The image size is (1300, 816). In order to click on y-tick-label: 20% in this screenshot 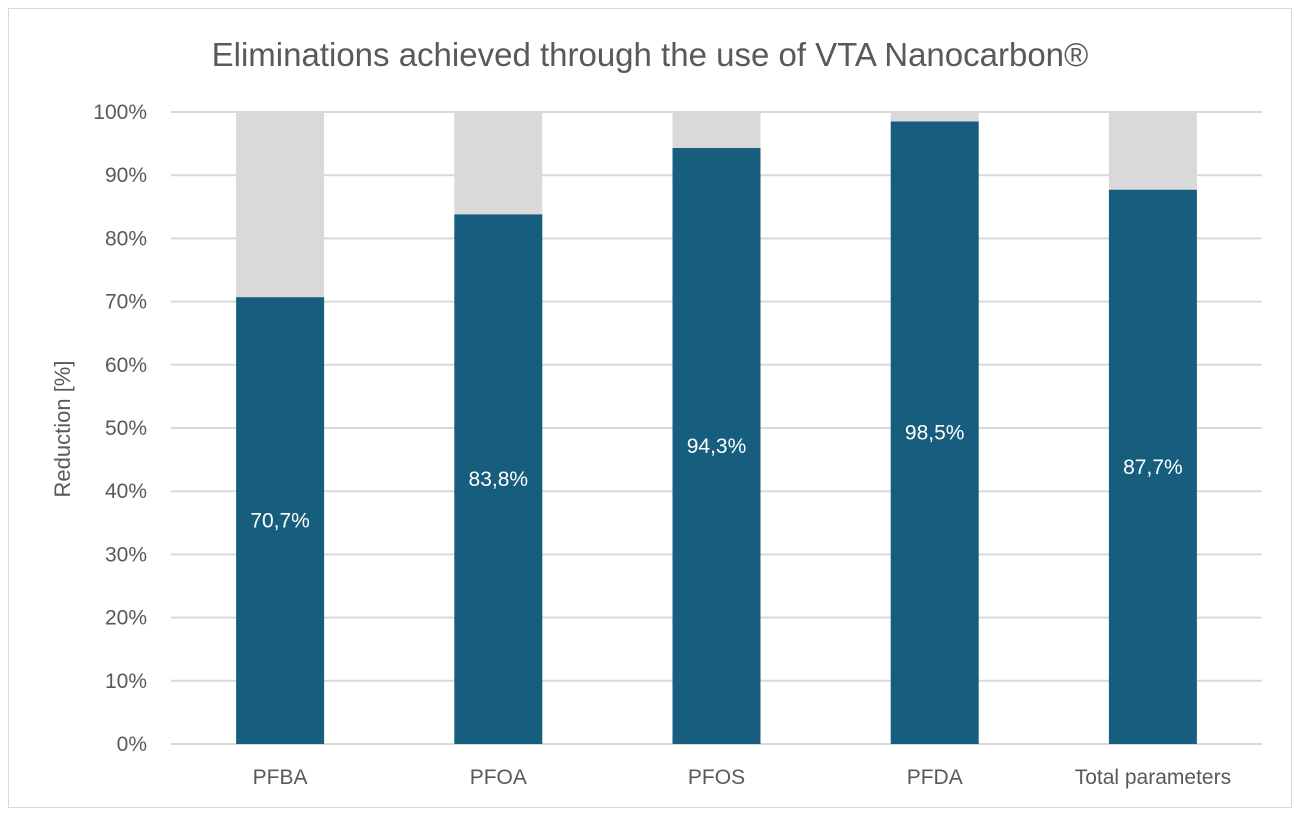, I will do `click(126, 618)`.